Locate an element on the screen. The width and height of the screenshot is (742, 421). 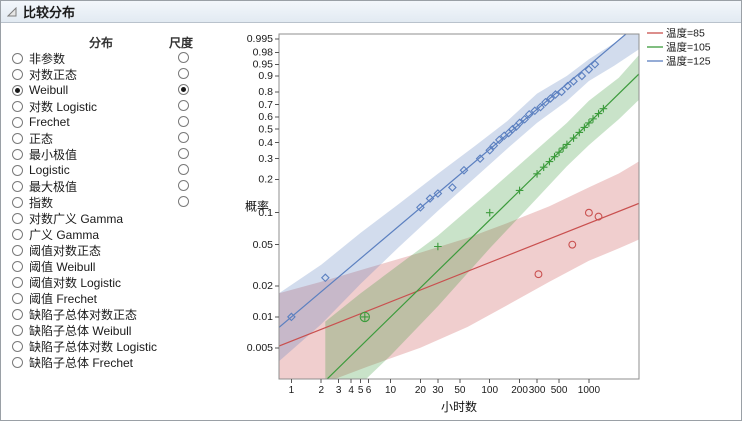
distribution-row: 缺陷子总体 Weibull is located at coordinates (120, 330).